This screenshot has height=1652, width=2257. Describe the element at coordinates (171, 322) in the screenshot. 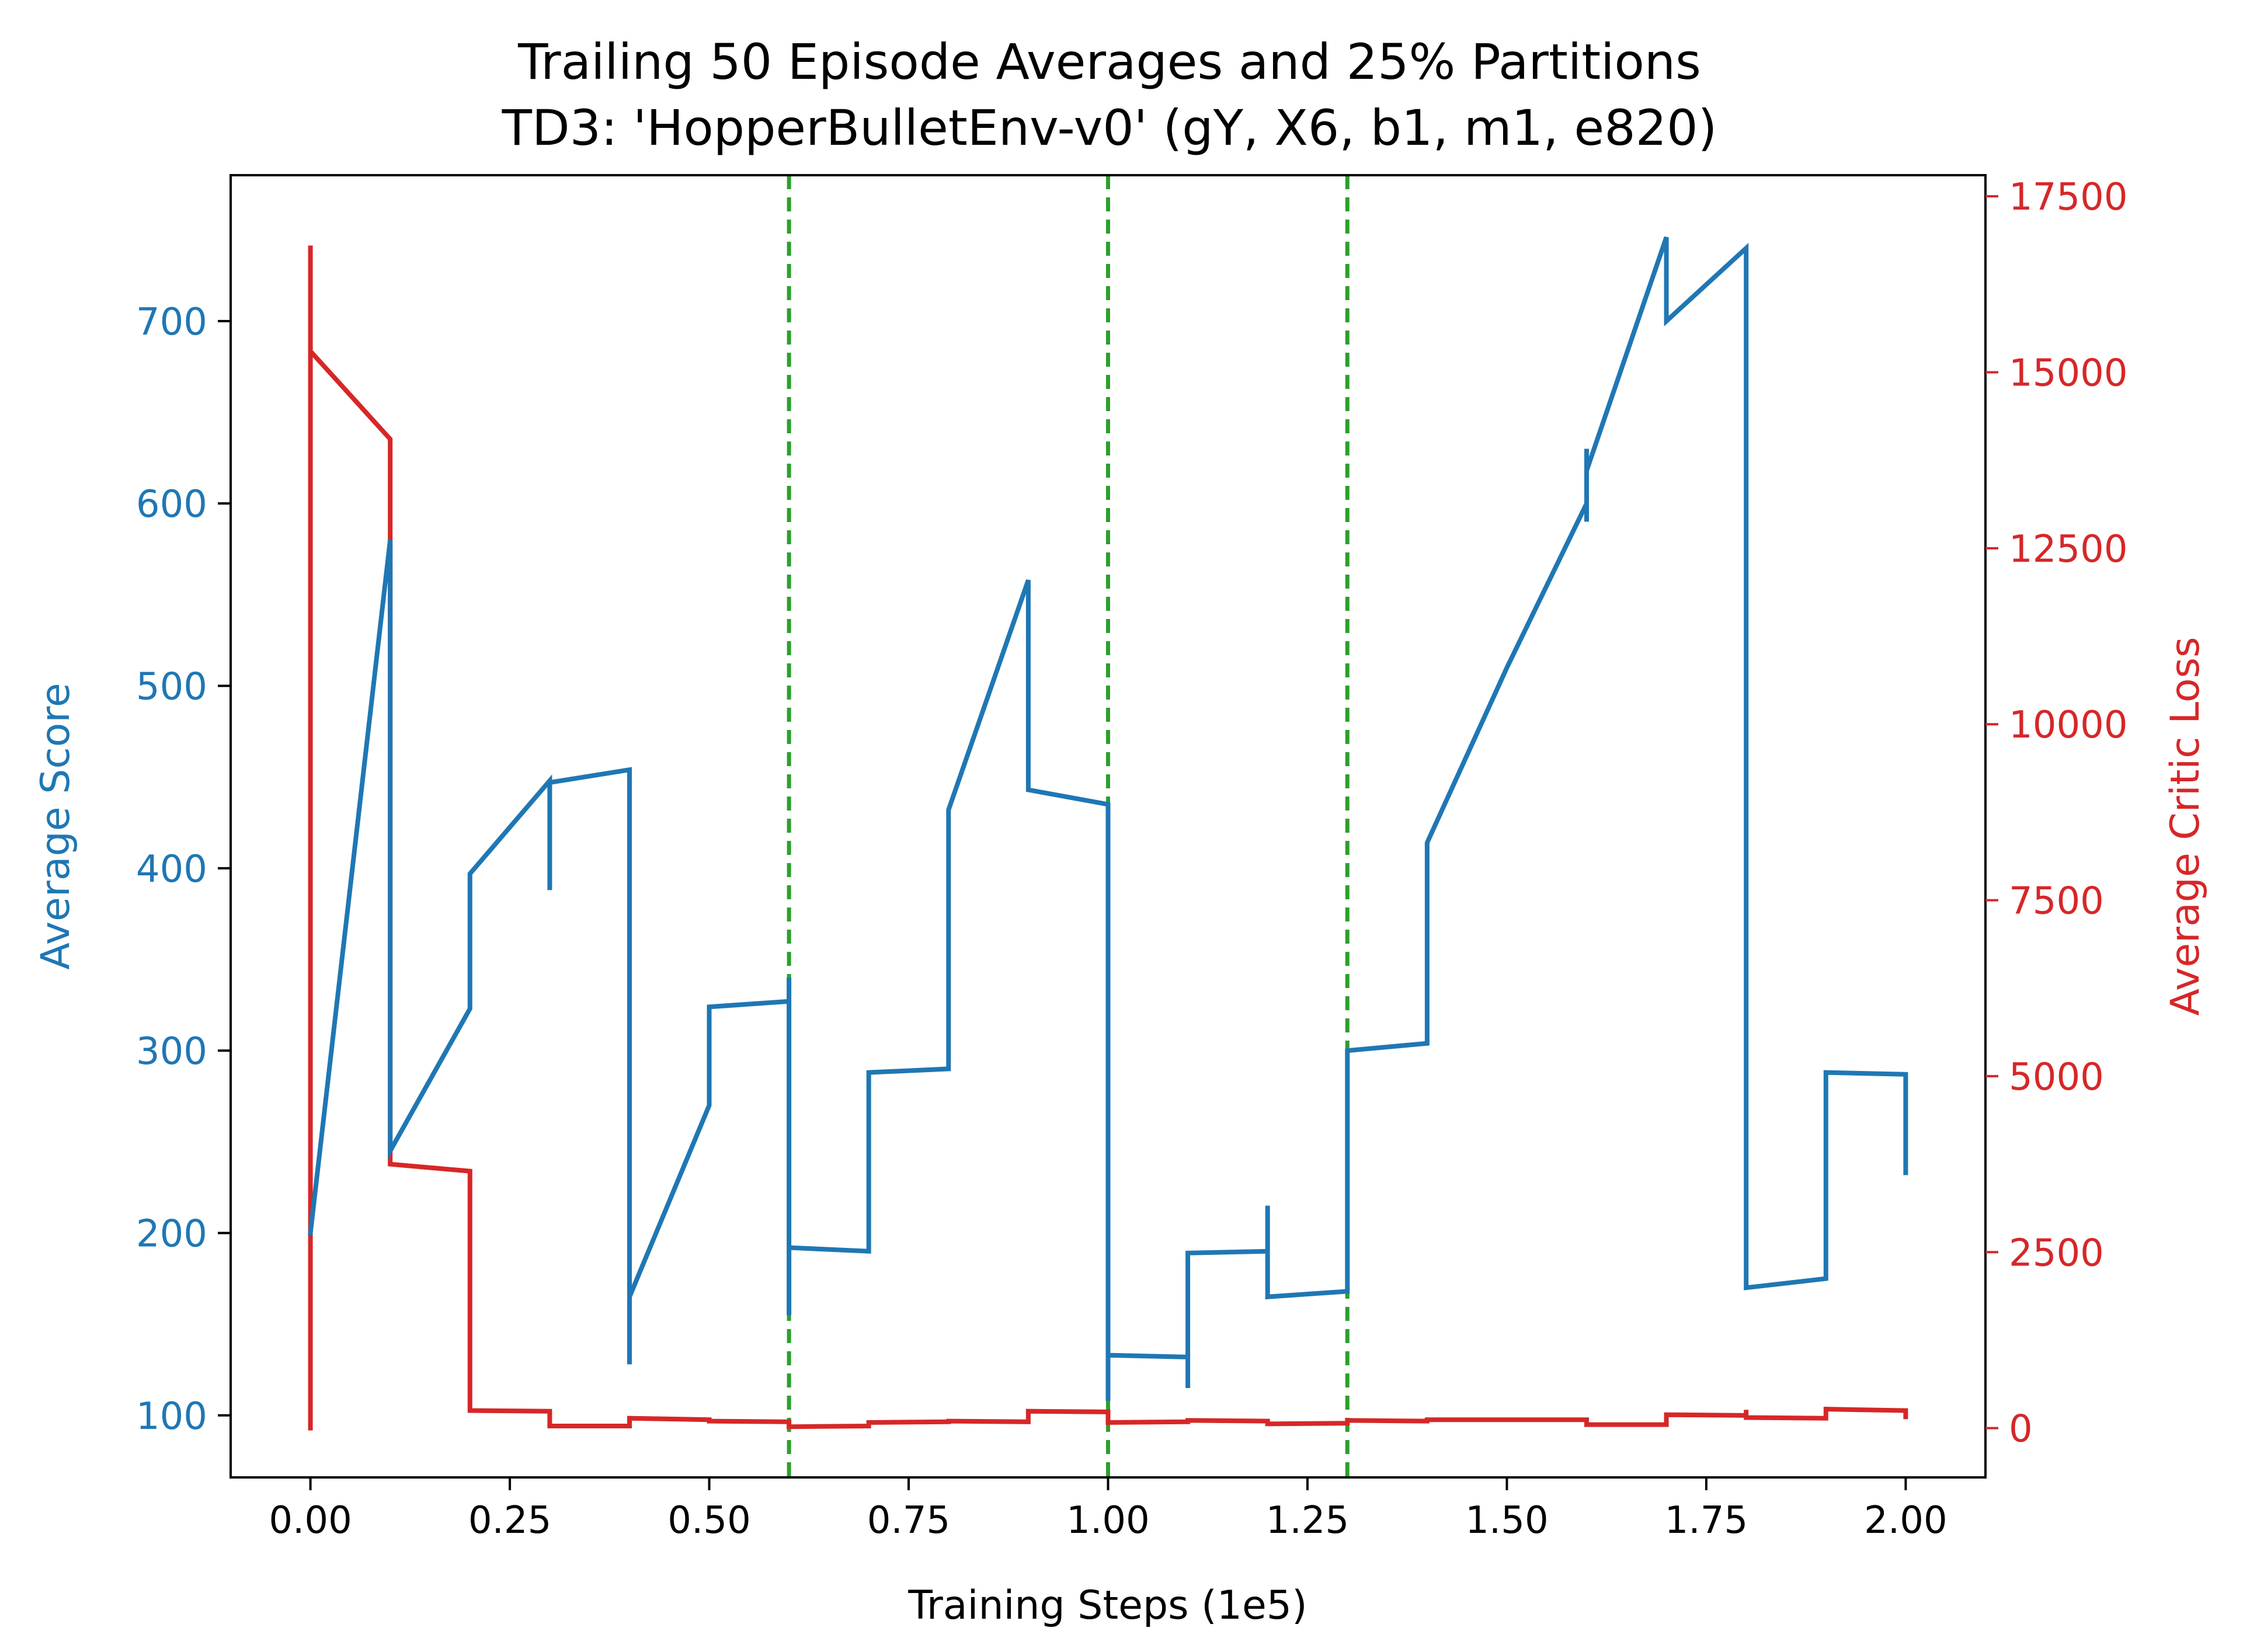

I see `y-left-tick-label: 700` at that location.